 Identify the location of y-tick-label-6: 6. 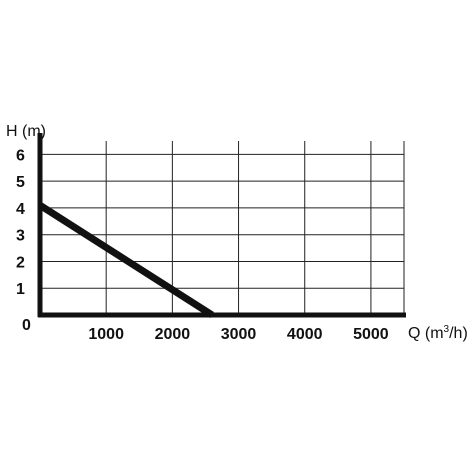
(20, 155).